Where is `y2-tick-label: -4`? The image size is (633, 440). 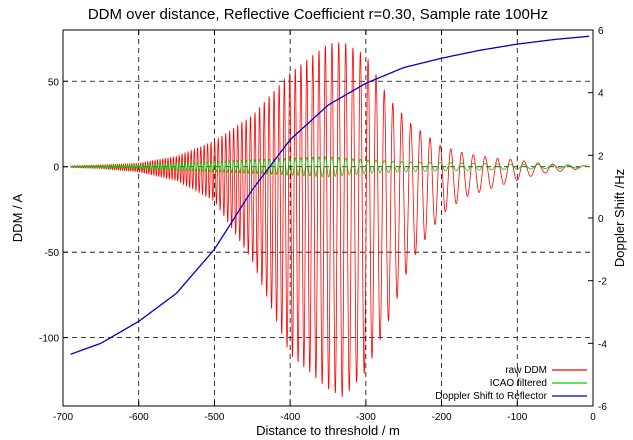 y2-tick-label: -4 is located at coordinates (602, 344).